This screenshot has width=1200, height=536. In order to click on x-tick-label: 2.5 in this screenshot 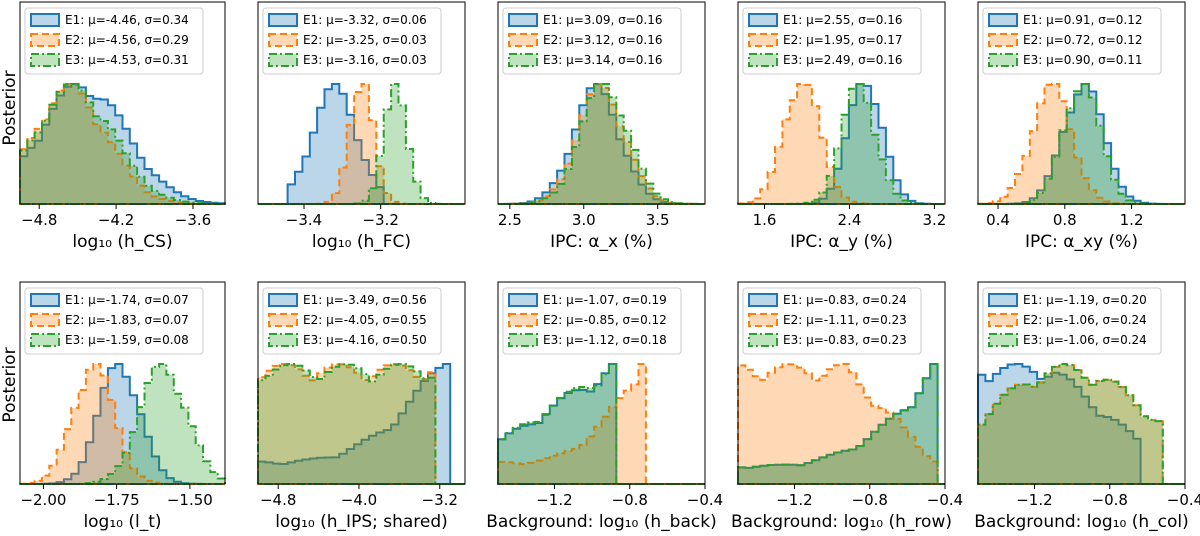, I will do `click(510, 220)`.